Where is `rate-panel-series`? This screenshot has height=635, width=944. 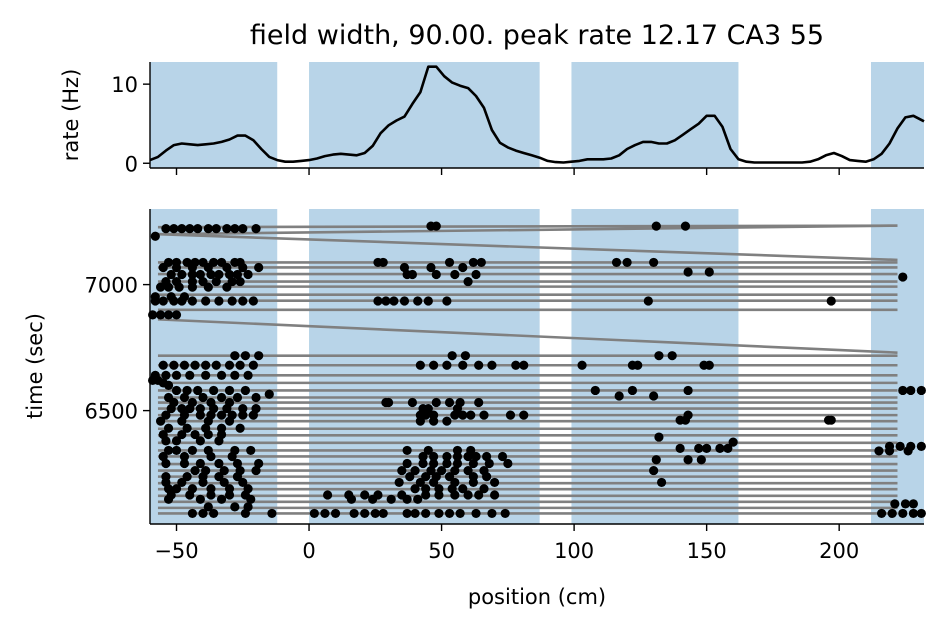 rate-panel-series is located at coordinates (537, 114).